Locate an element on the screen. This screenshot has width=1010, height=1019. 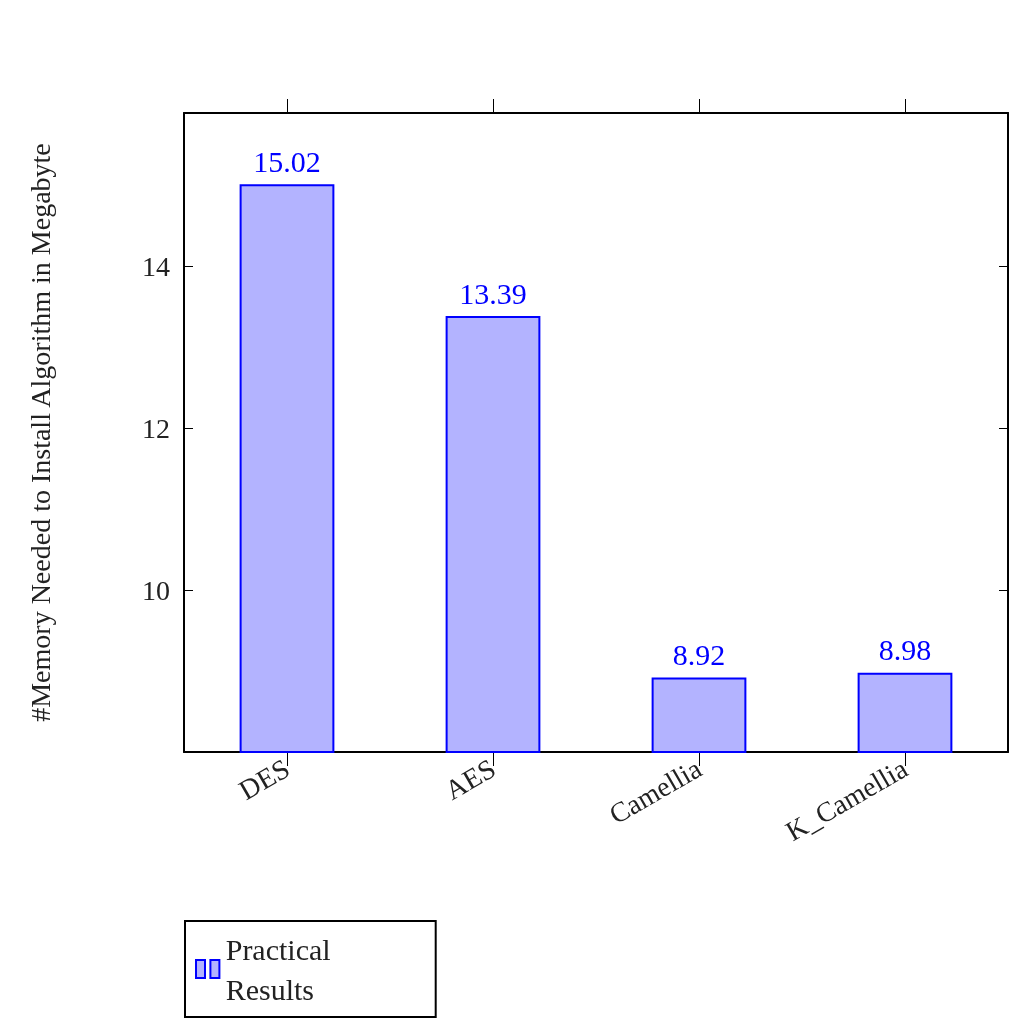
data-label: 13.39 is located at coordinates (493, 293).